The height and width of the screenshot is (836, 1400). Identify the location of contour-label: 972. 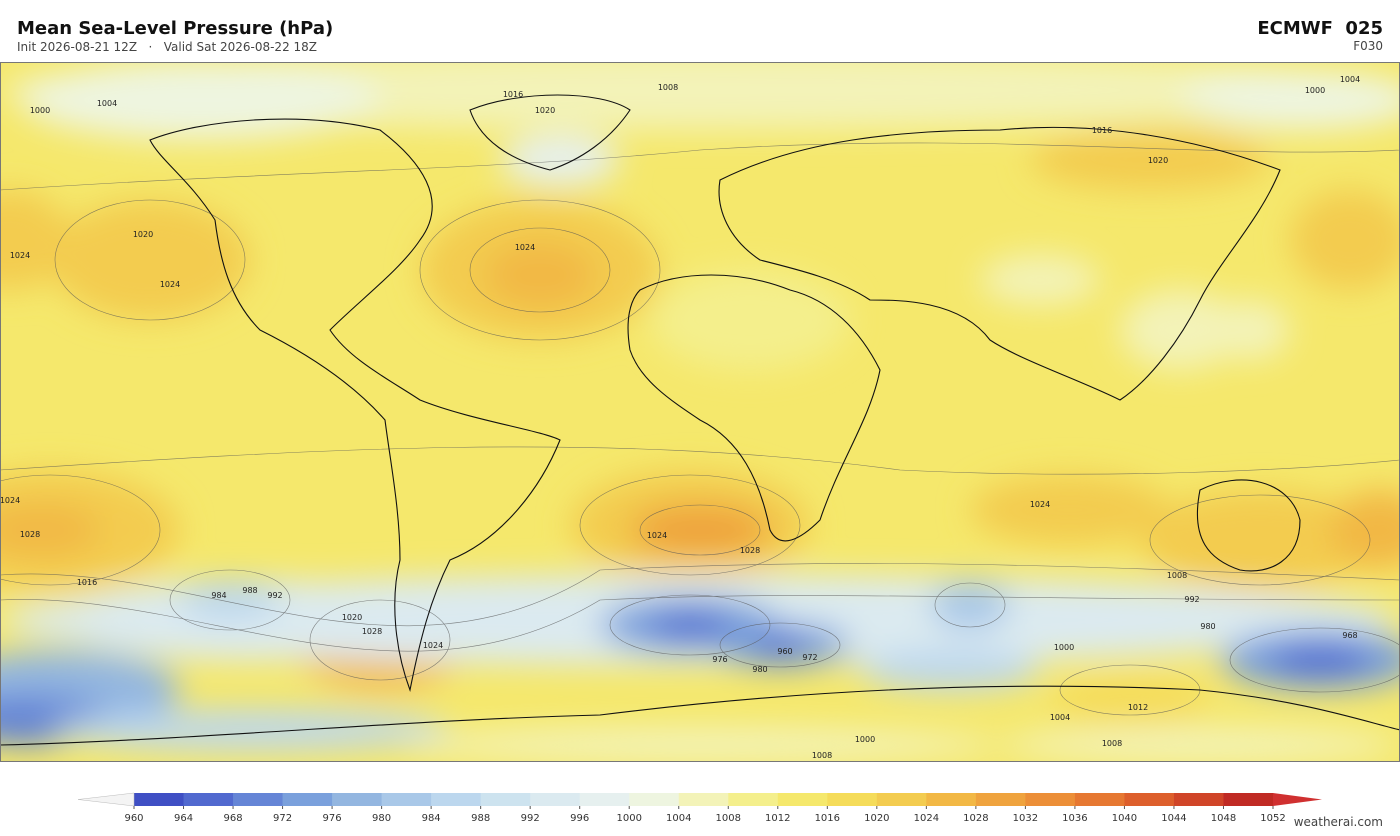
(809, 657).